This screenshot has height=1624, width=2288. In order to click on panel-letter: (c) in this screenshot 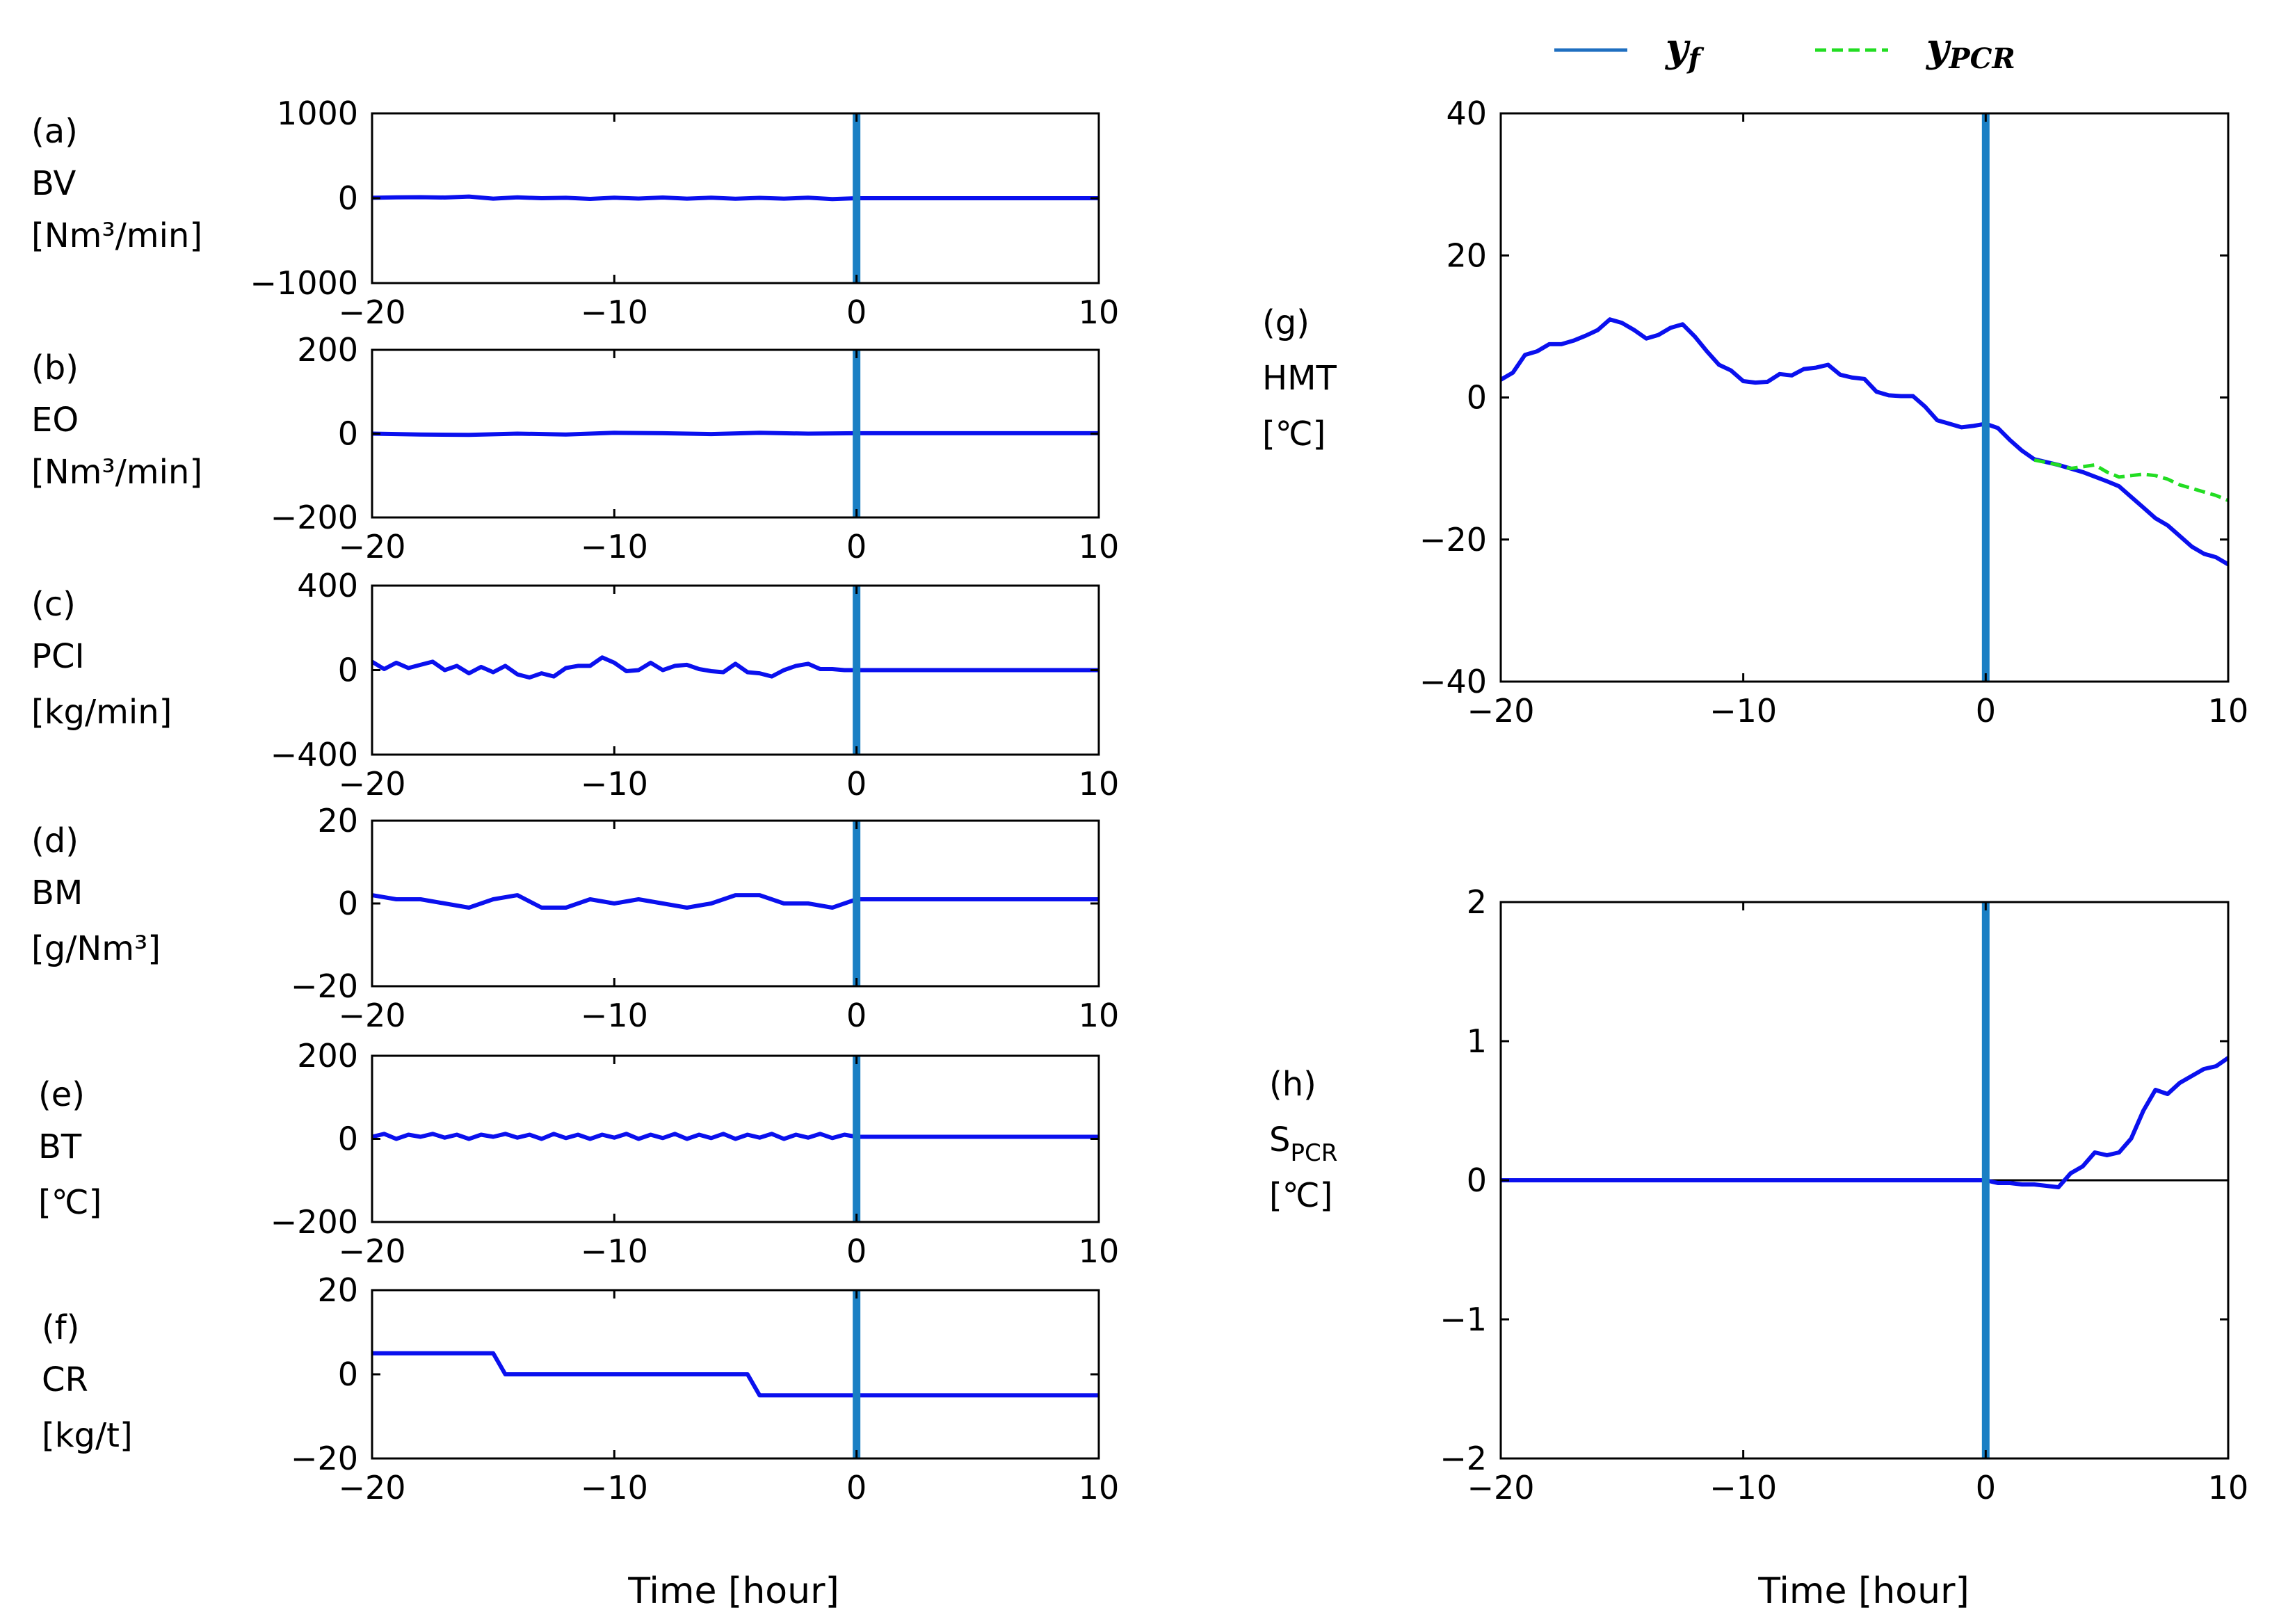, I will do `click(54, 604)`.